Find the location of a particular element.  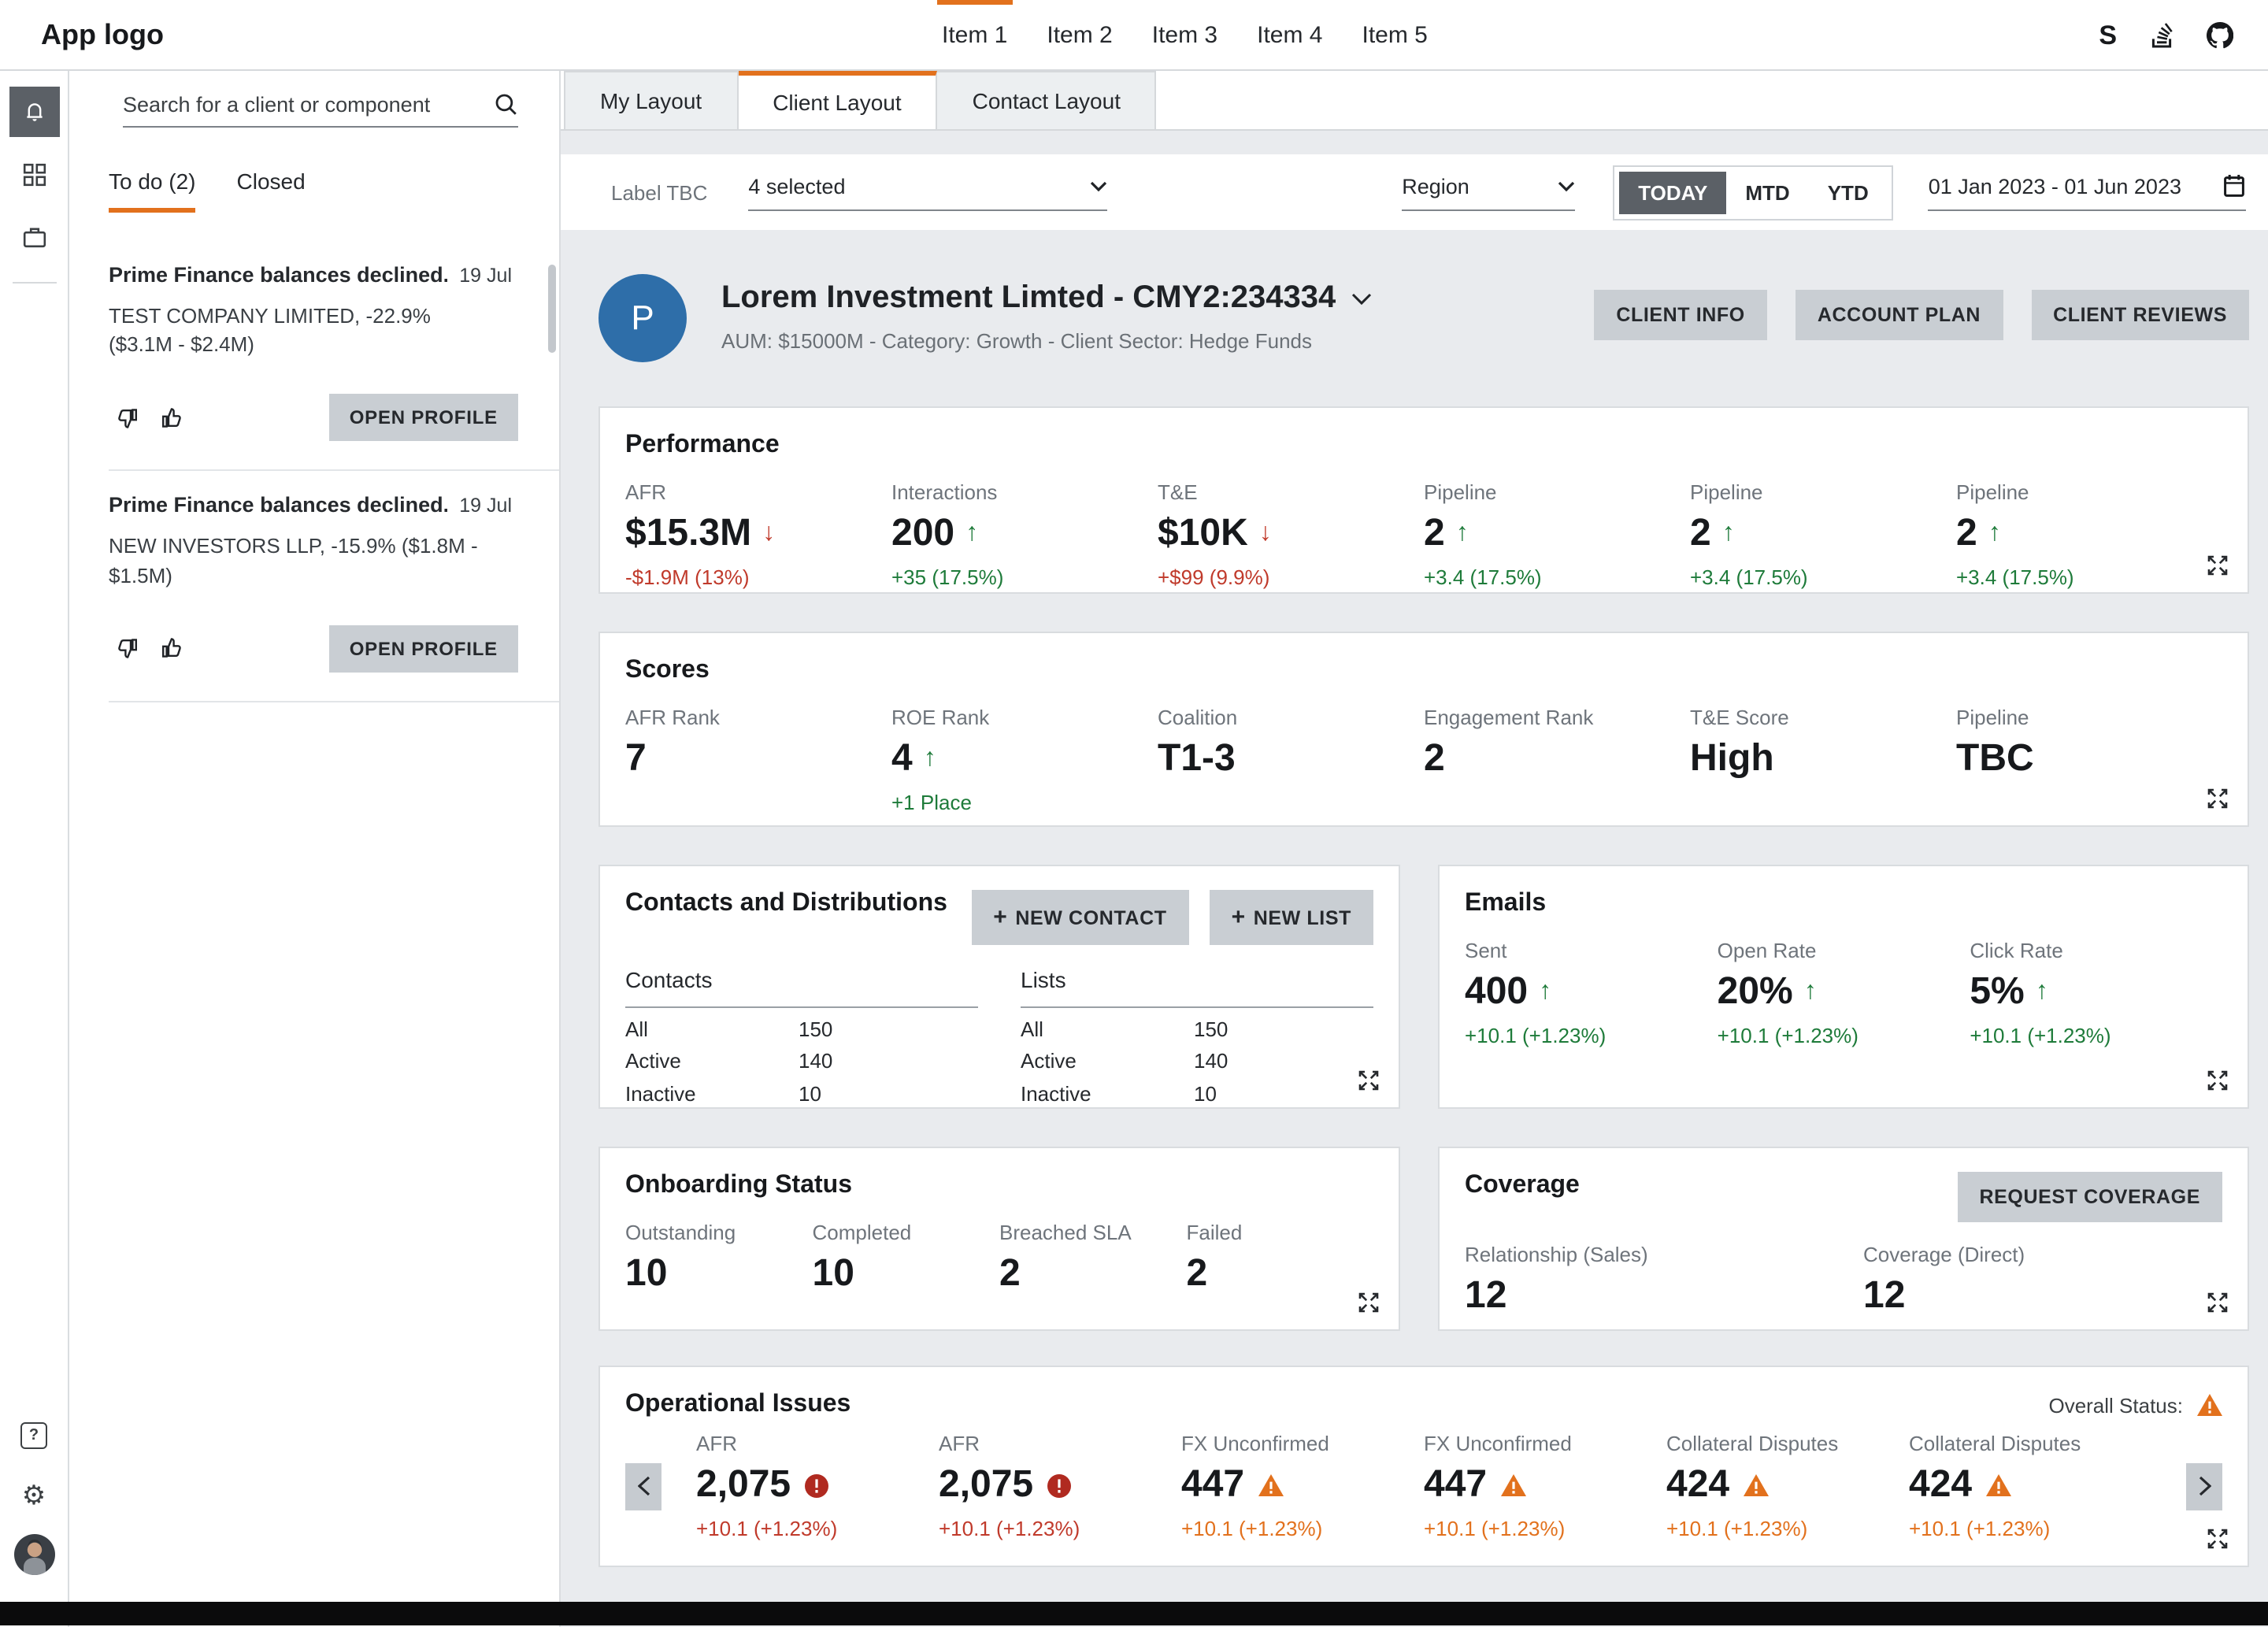

settings-rail-button: ⚙ is located at coordinates (34, 1495).